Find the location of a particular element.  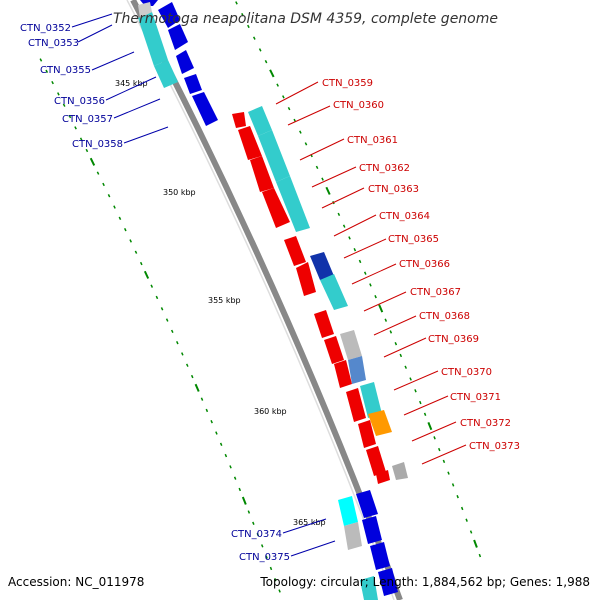

gene-label: CTN_0360 is located at coordinates (358, 105).